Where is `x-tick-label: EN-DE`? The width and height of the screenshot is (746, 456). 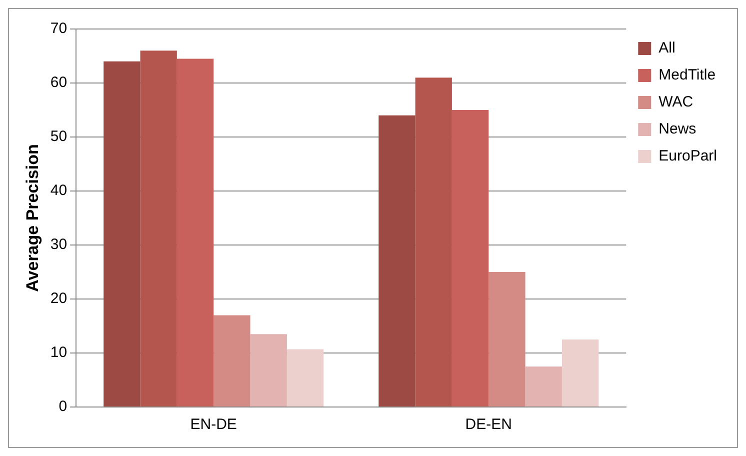
x-tick-label: EN-DE is located at coordinates (213, 425).